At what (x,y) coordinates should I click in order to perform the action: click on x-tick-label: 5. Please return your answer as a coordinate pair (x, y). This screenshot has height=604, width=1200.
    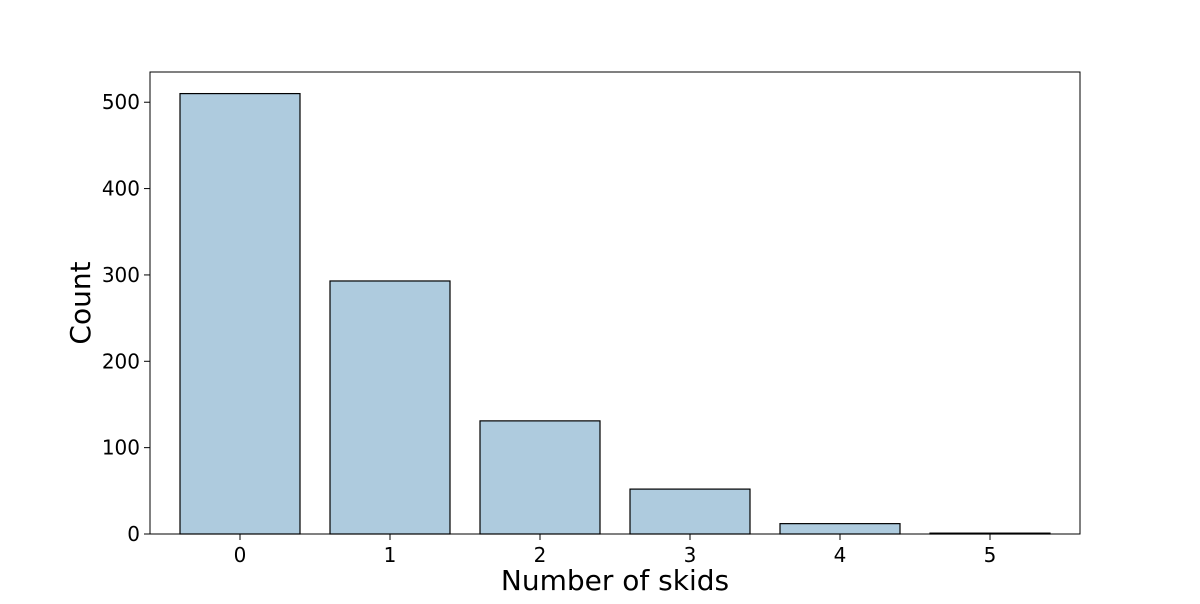
    Looking at the image, I should click on (990, 555).